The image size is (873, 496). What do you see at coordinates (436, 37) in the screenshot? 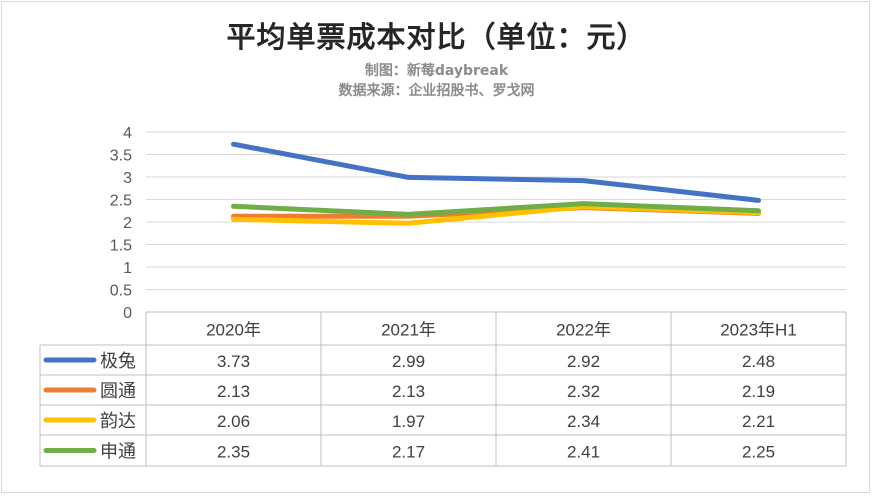
I see `chart-title: 平均单票成本对比（单位：元）` at bounding box center [436, 37].